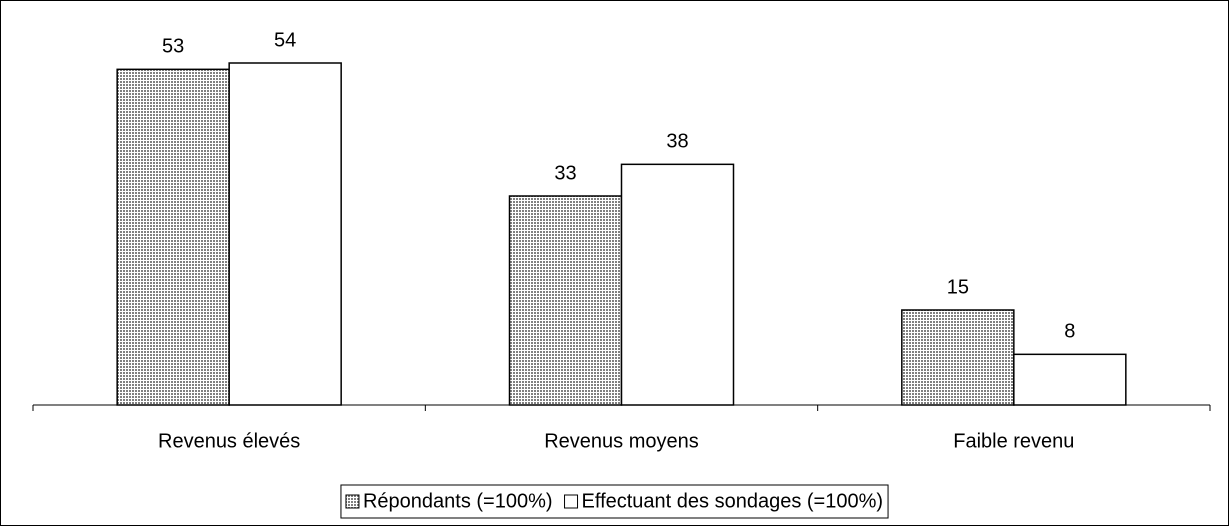  What do you see at coordinates (458, 501) in the screenshot?
I see `legend-label: Répondants (=100%)` at bounding box center [458, 501].